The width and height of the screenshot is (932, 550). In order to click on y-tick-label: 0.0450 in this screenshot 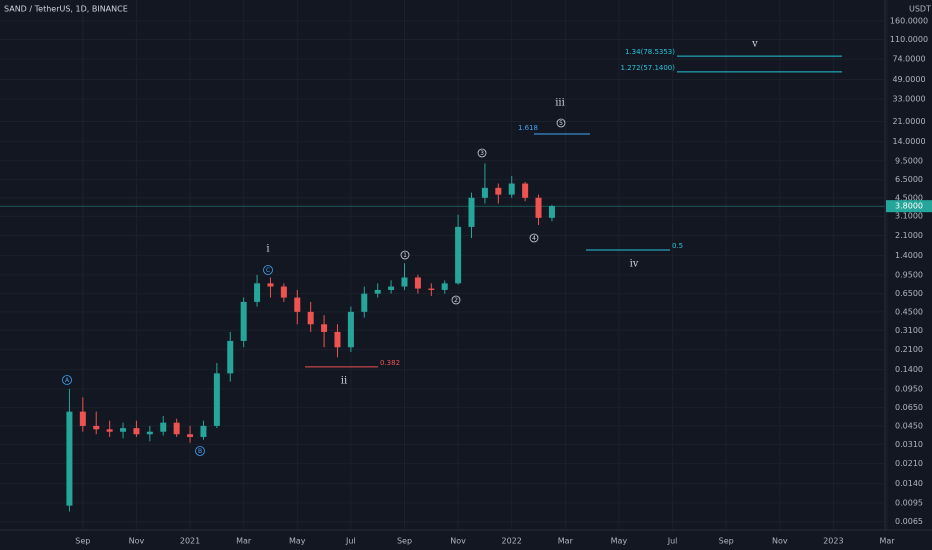, I will do `click(909, 425)`.